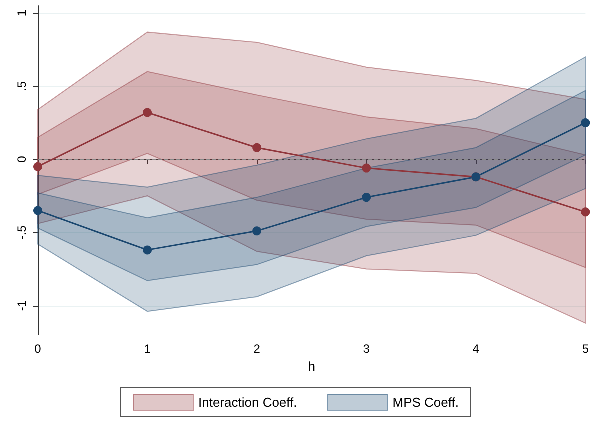  What do you see at coordinates (148, 349) in the screenshot?
I see `x-tick-label: 1` at bounding box center [148, 349].